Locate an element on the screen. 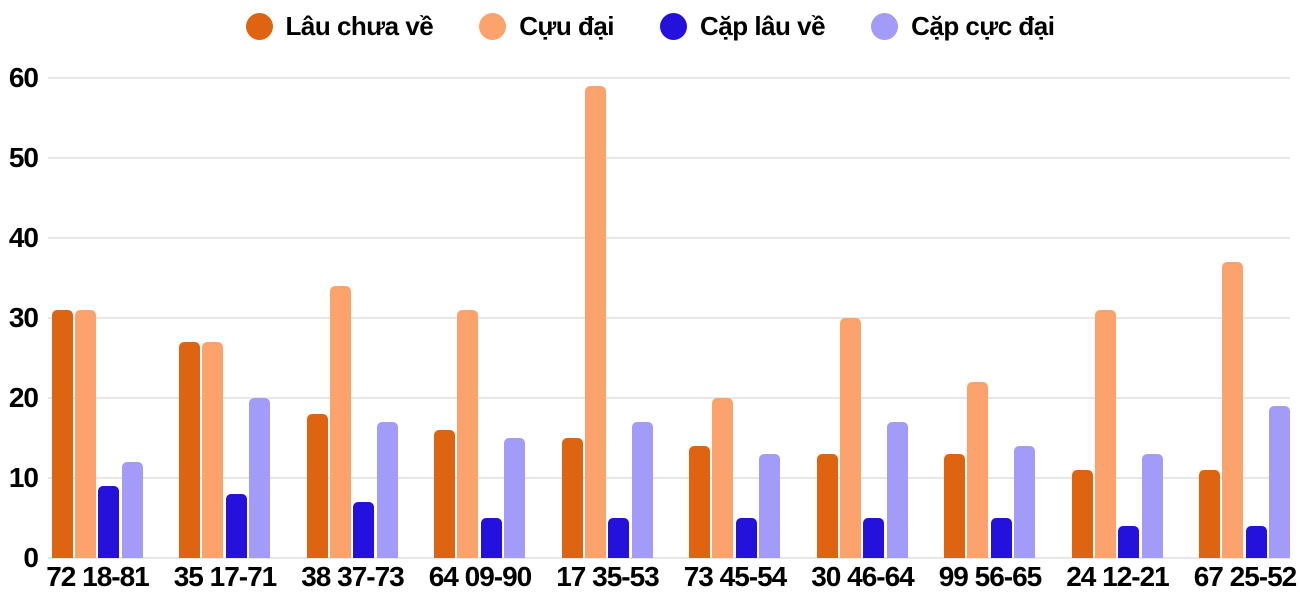  legend-item-4: Cặp cực đại is located at coordinates (963, 26).